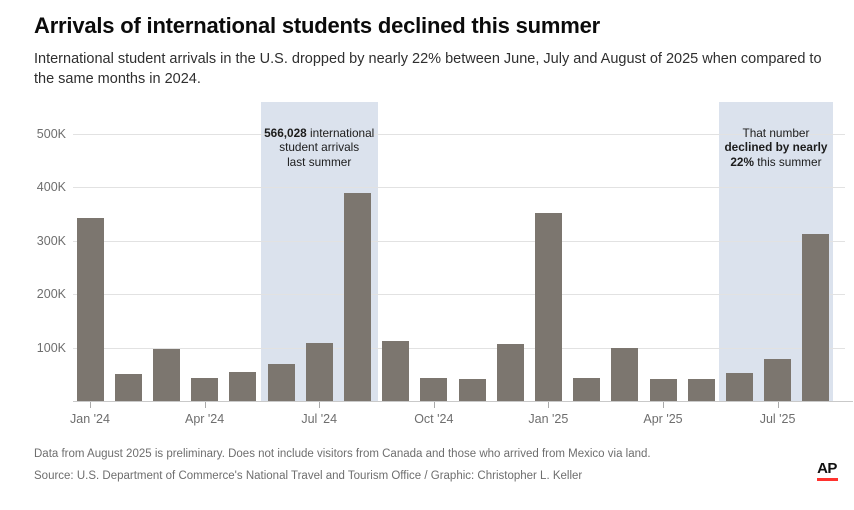  I want to click on ap-logo-text: AP, so click(827, 468).